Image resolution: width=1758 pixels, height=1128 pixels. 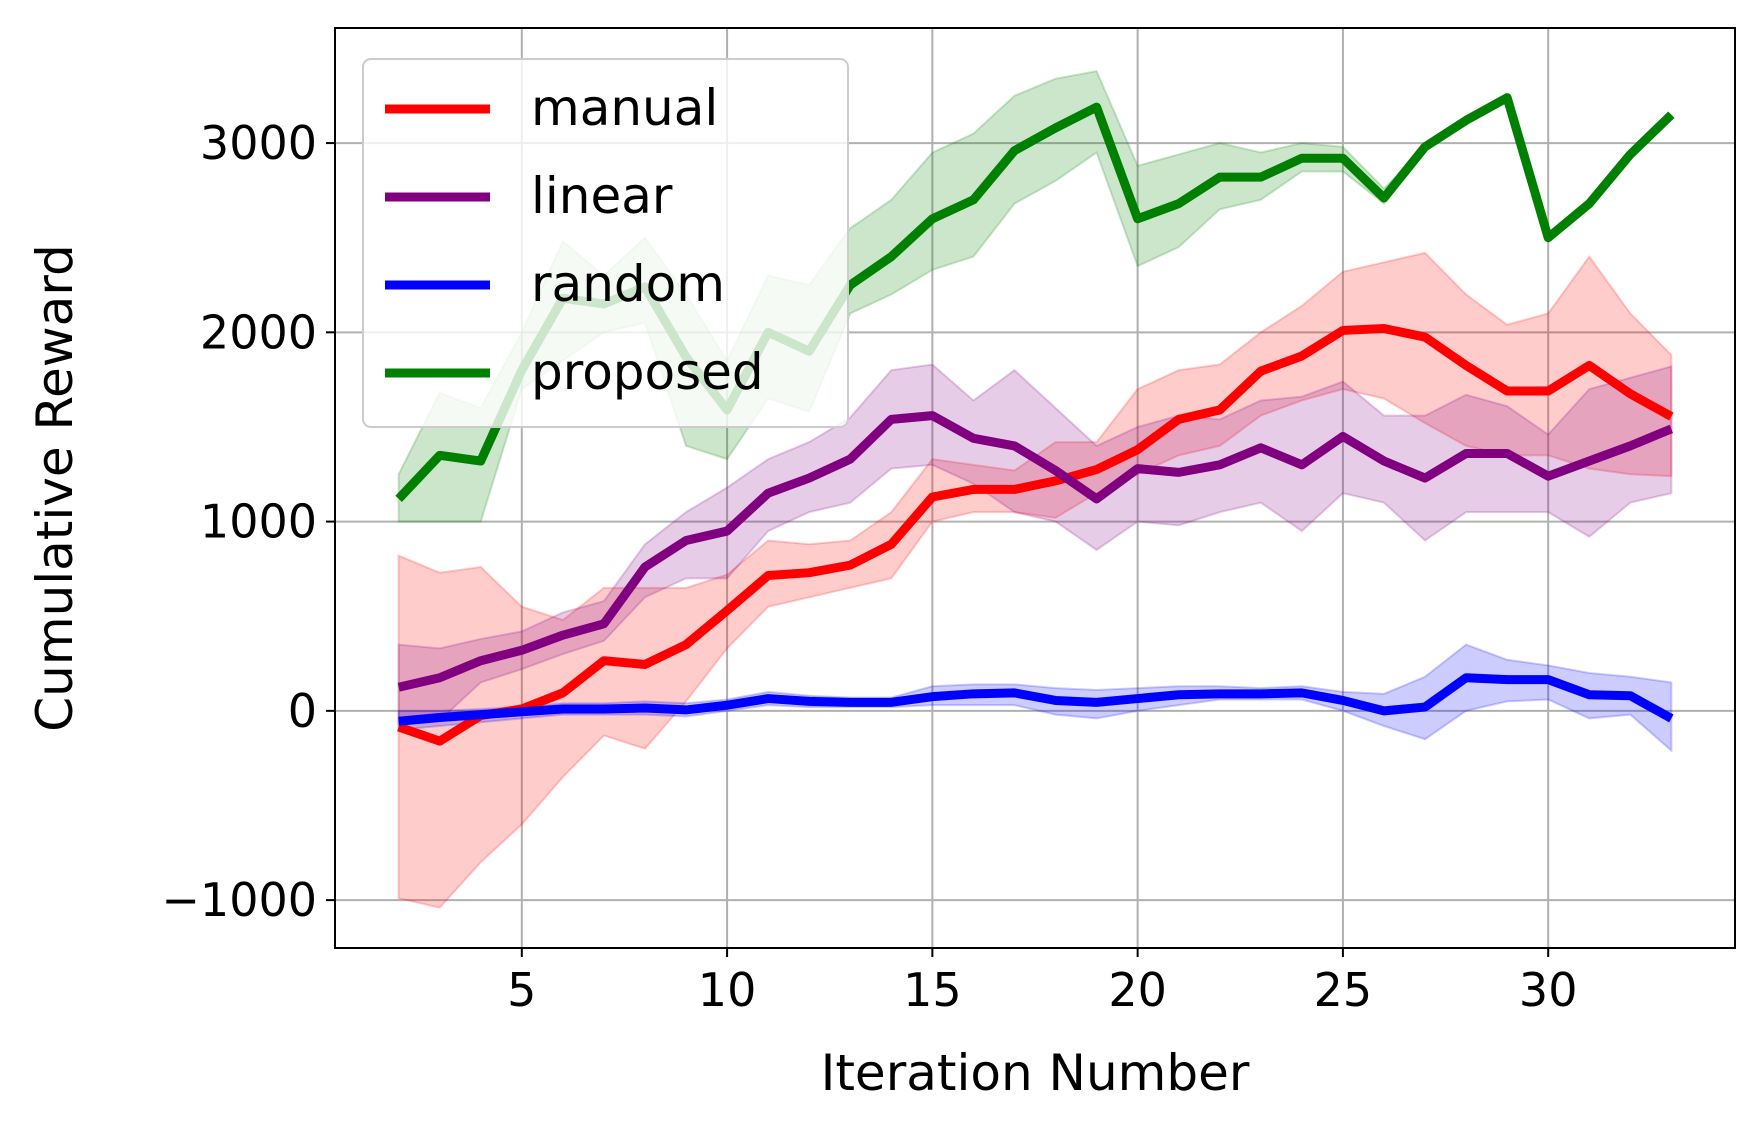 What do you see at coordinates (302, 711) in the screenshot?
I see `y-tick-label: 0` at bounding box center [302, 711].